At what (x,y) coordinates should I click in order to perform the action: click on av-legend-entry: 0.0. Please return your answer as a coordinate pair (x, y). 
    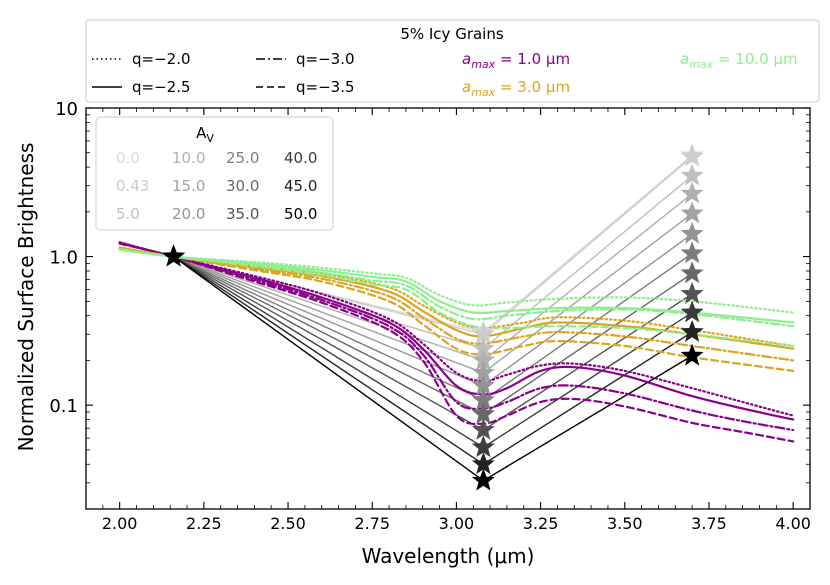
    Looking at the image, I should click on (128, 158).